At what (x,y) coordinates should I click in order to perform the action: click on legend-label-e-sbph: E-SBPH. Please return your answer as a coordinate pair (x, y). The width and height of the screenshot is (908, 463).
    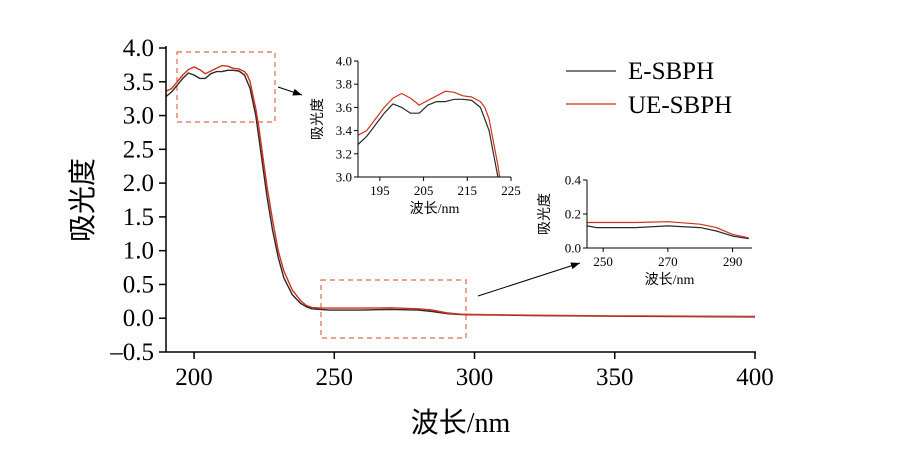
    Looking at the image, I should click on (671, 71).